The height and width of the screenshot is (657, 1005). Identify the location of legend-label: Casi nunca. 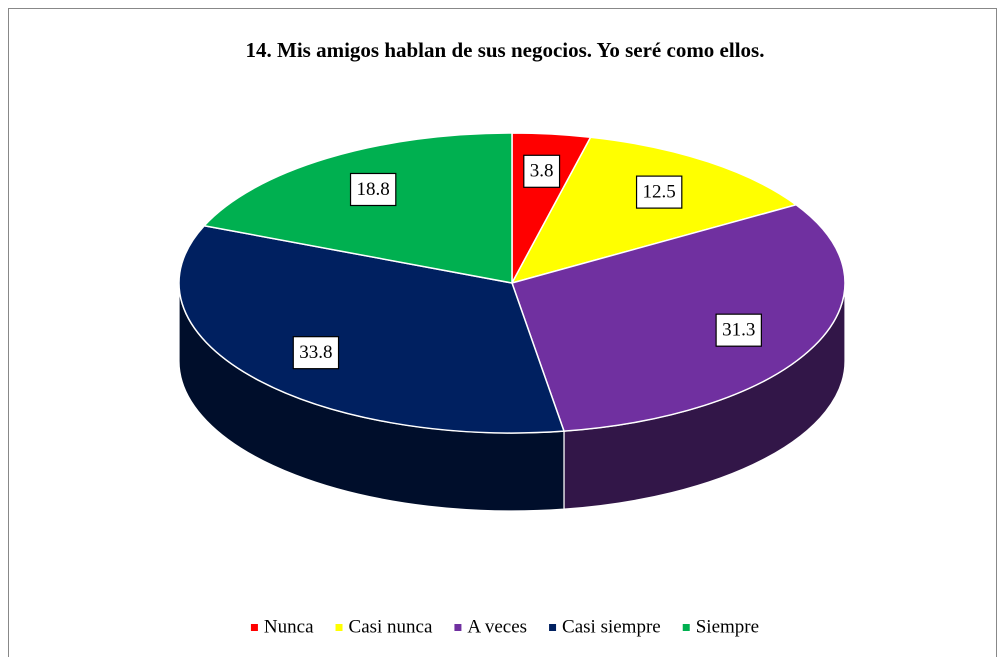
(391, 626).